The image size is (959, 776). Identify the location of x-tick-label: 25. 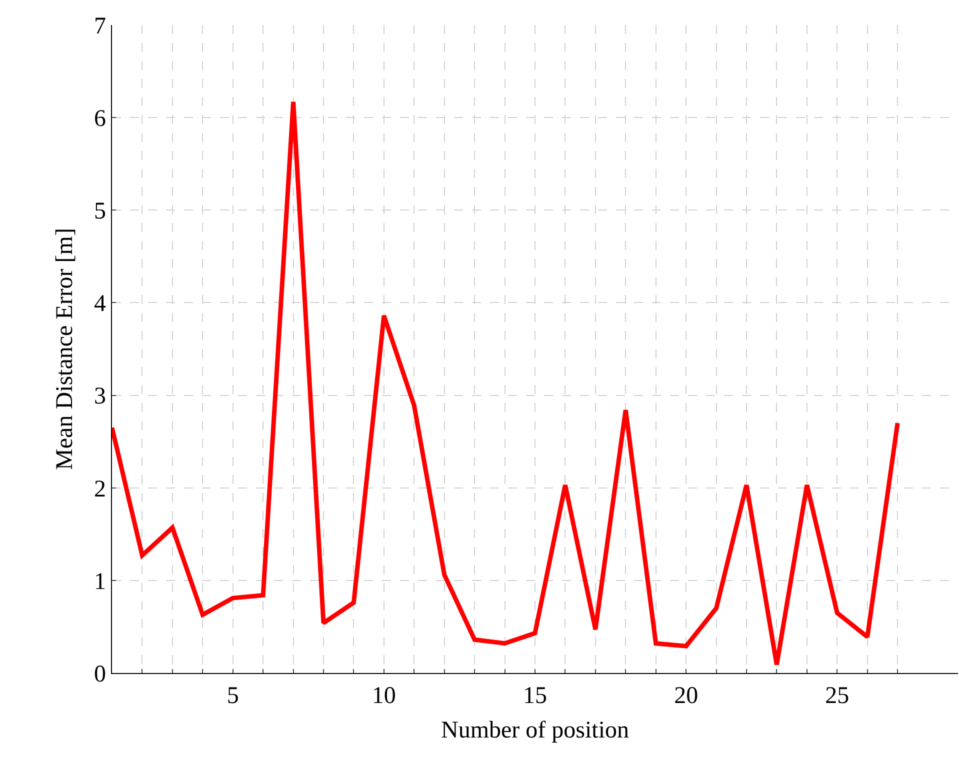
(837, 695).